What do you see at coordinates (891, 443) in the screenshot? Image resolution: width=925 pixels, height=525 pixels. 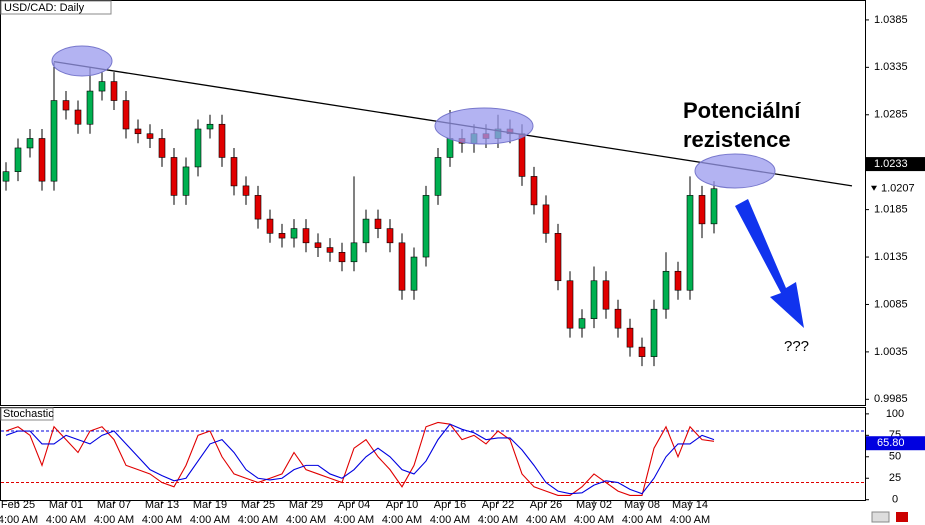 I see `indicator-marker-label: 65.80` at bounding box center [891, 443].